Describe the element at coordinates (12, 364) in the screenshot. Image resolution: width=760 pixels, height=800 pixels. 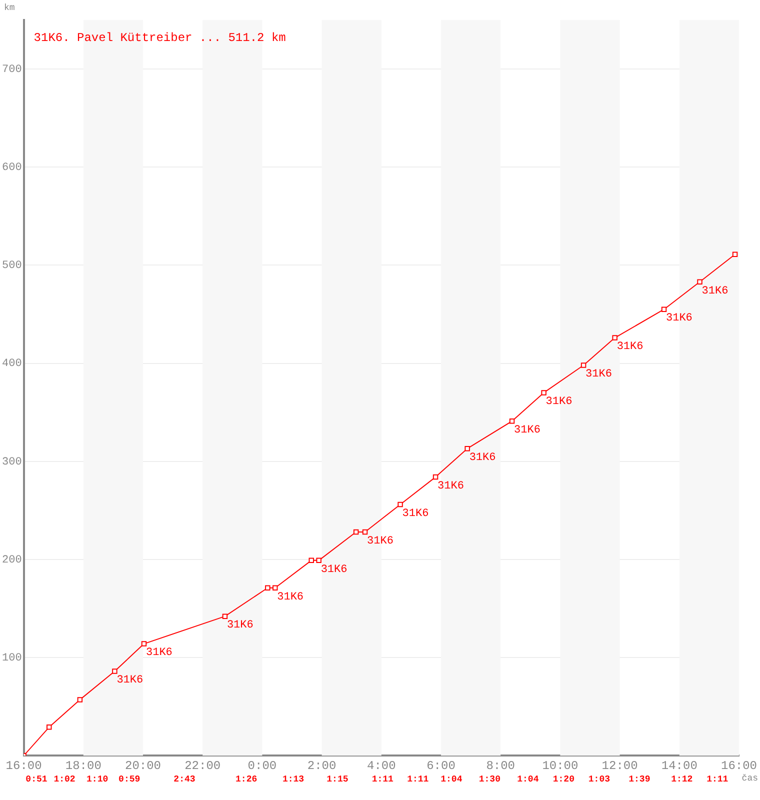
I see `y-tick-label: 400` at that location.